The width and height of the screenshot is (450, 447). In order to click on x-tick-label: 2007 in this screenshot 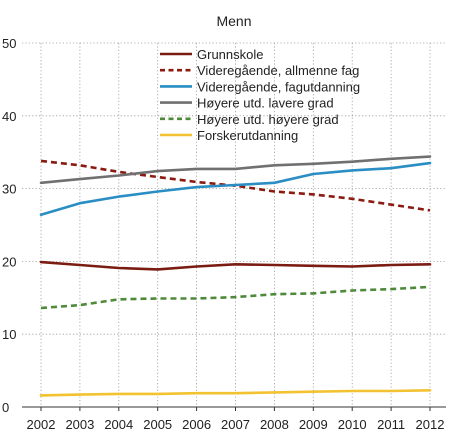, I will do `click(235, 424)`.